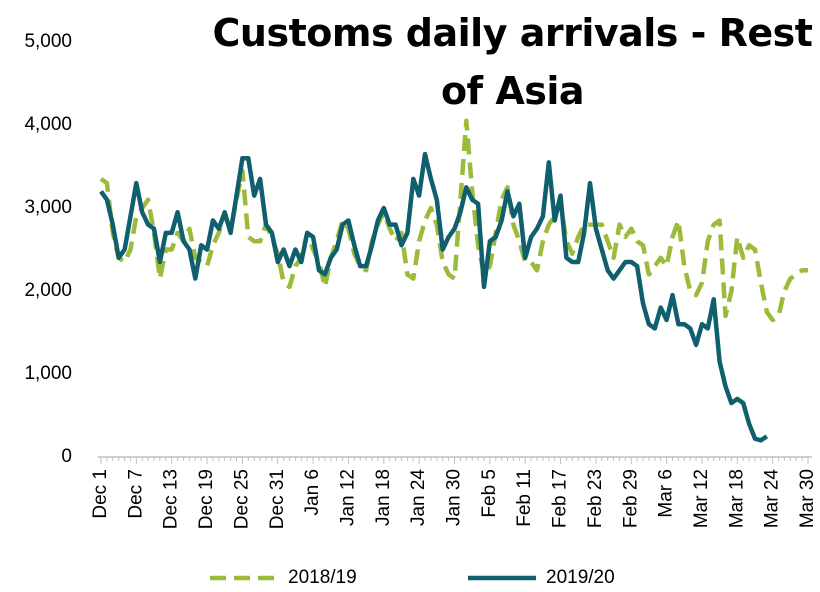  I want to click on x-tick-label: Mar 30, so click(807, 498).